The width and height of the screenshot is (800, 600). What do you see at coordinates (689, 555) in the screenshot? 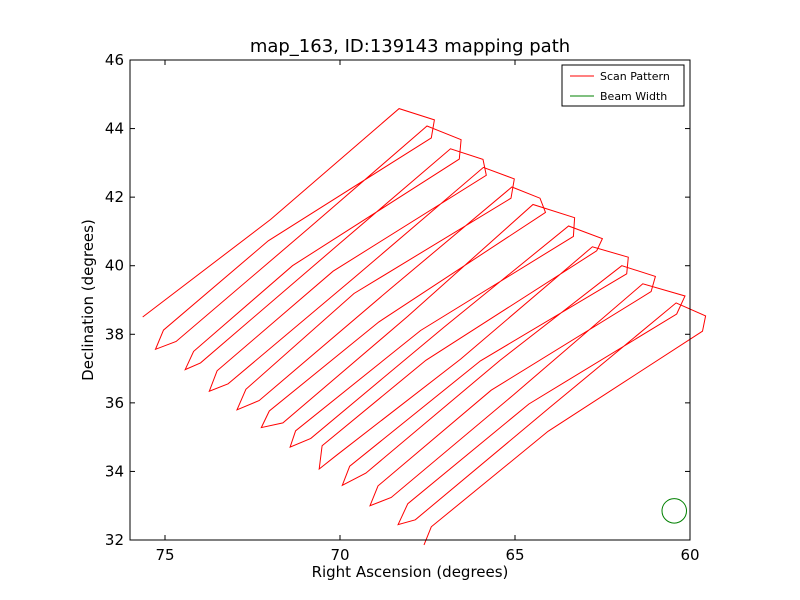
I see `x-tick-label: 60` at bounding box center [689, 555].